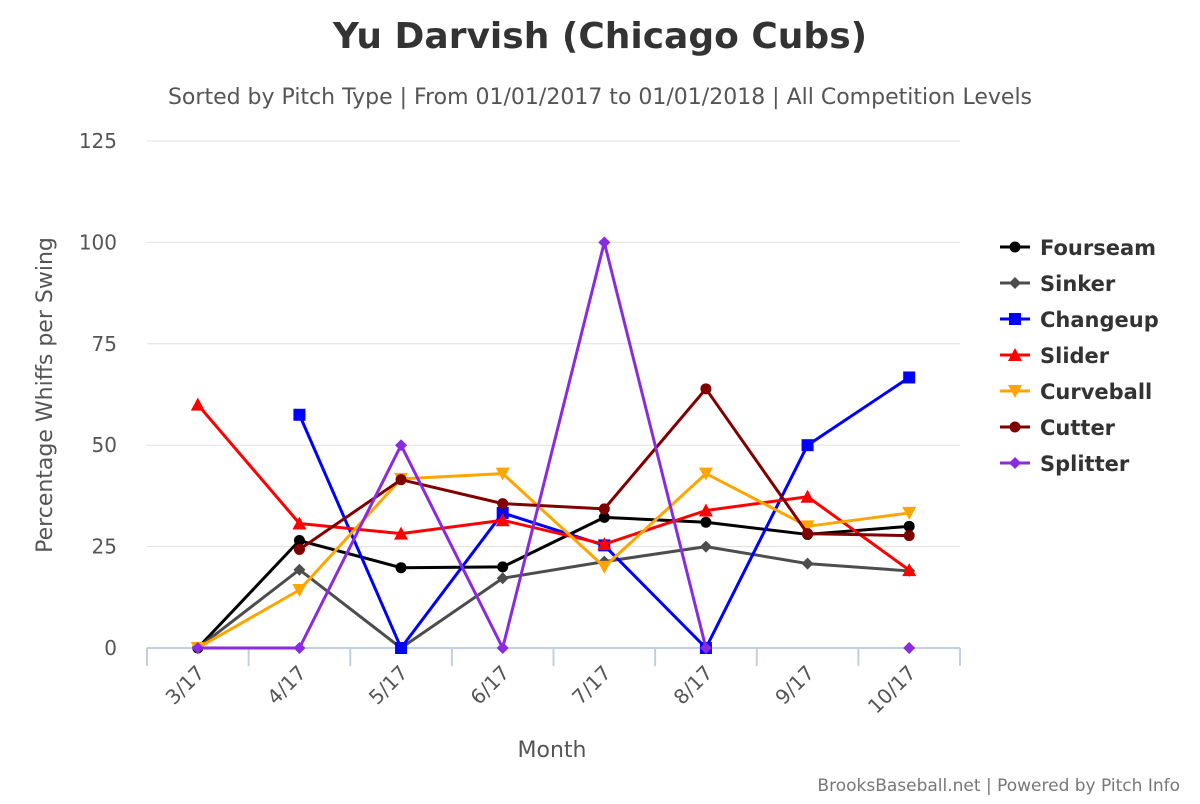  Describe the element at coordinates (104, 344) in the screenshot. I see `y-tick-label: 75` at that location.